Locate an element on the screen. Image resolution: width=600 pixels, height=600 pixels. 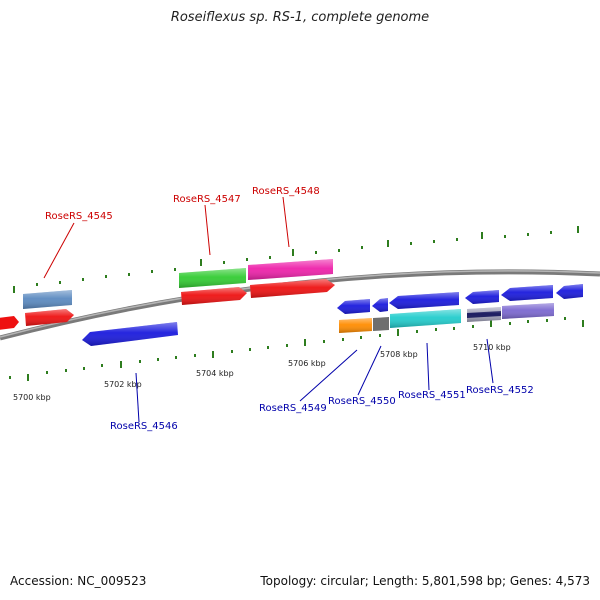
gene-label-rosers-4549: RoseRS_4549 is located at coordinates (293, 408).